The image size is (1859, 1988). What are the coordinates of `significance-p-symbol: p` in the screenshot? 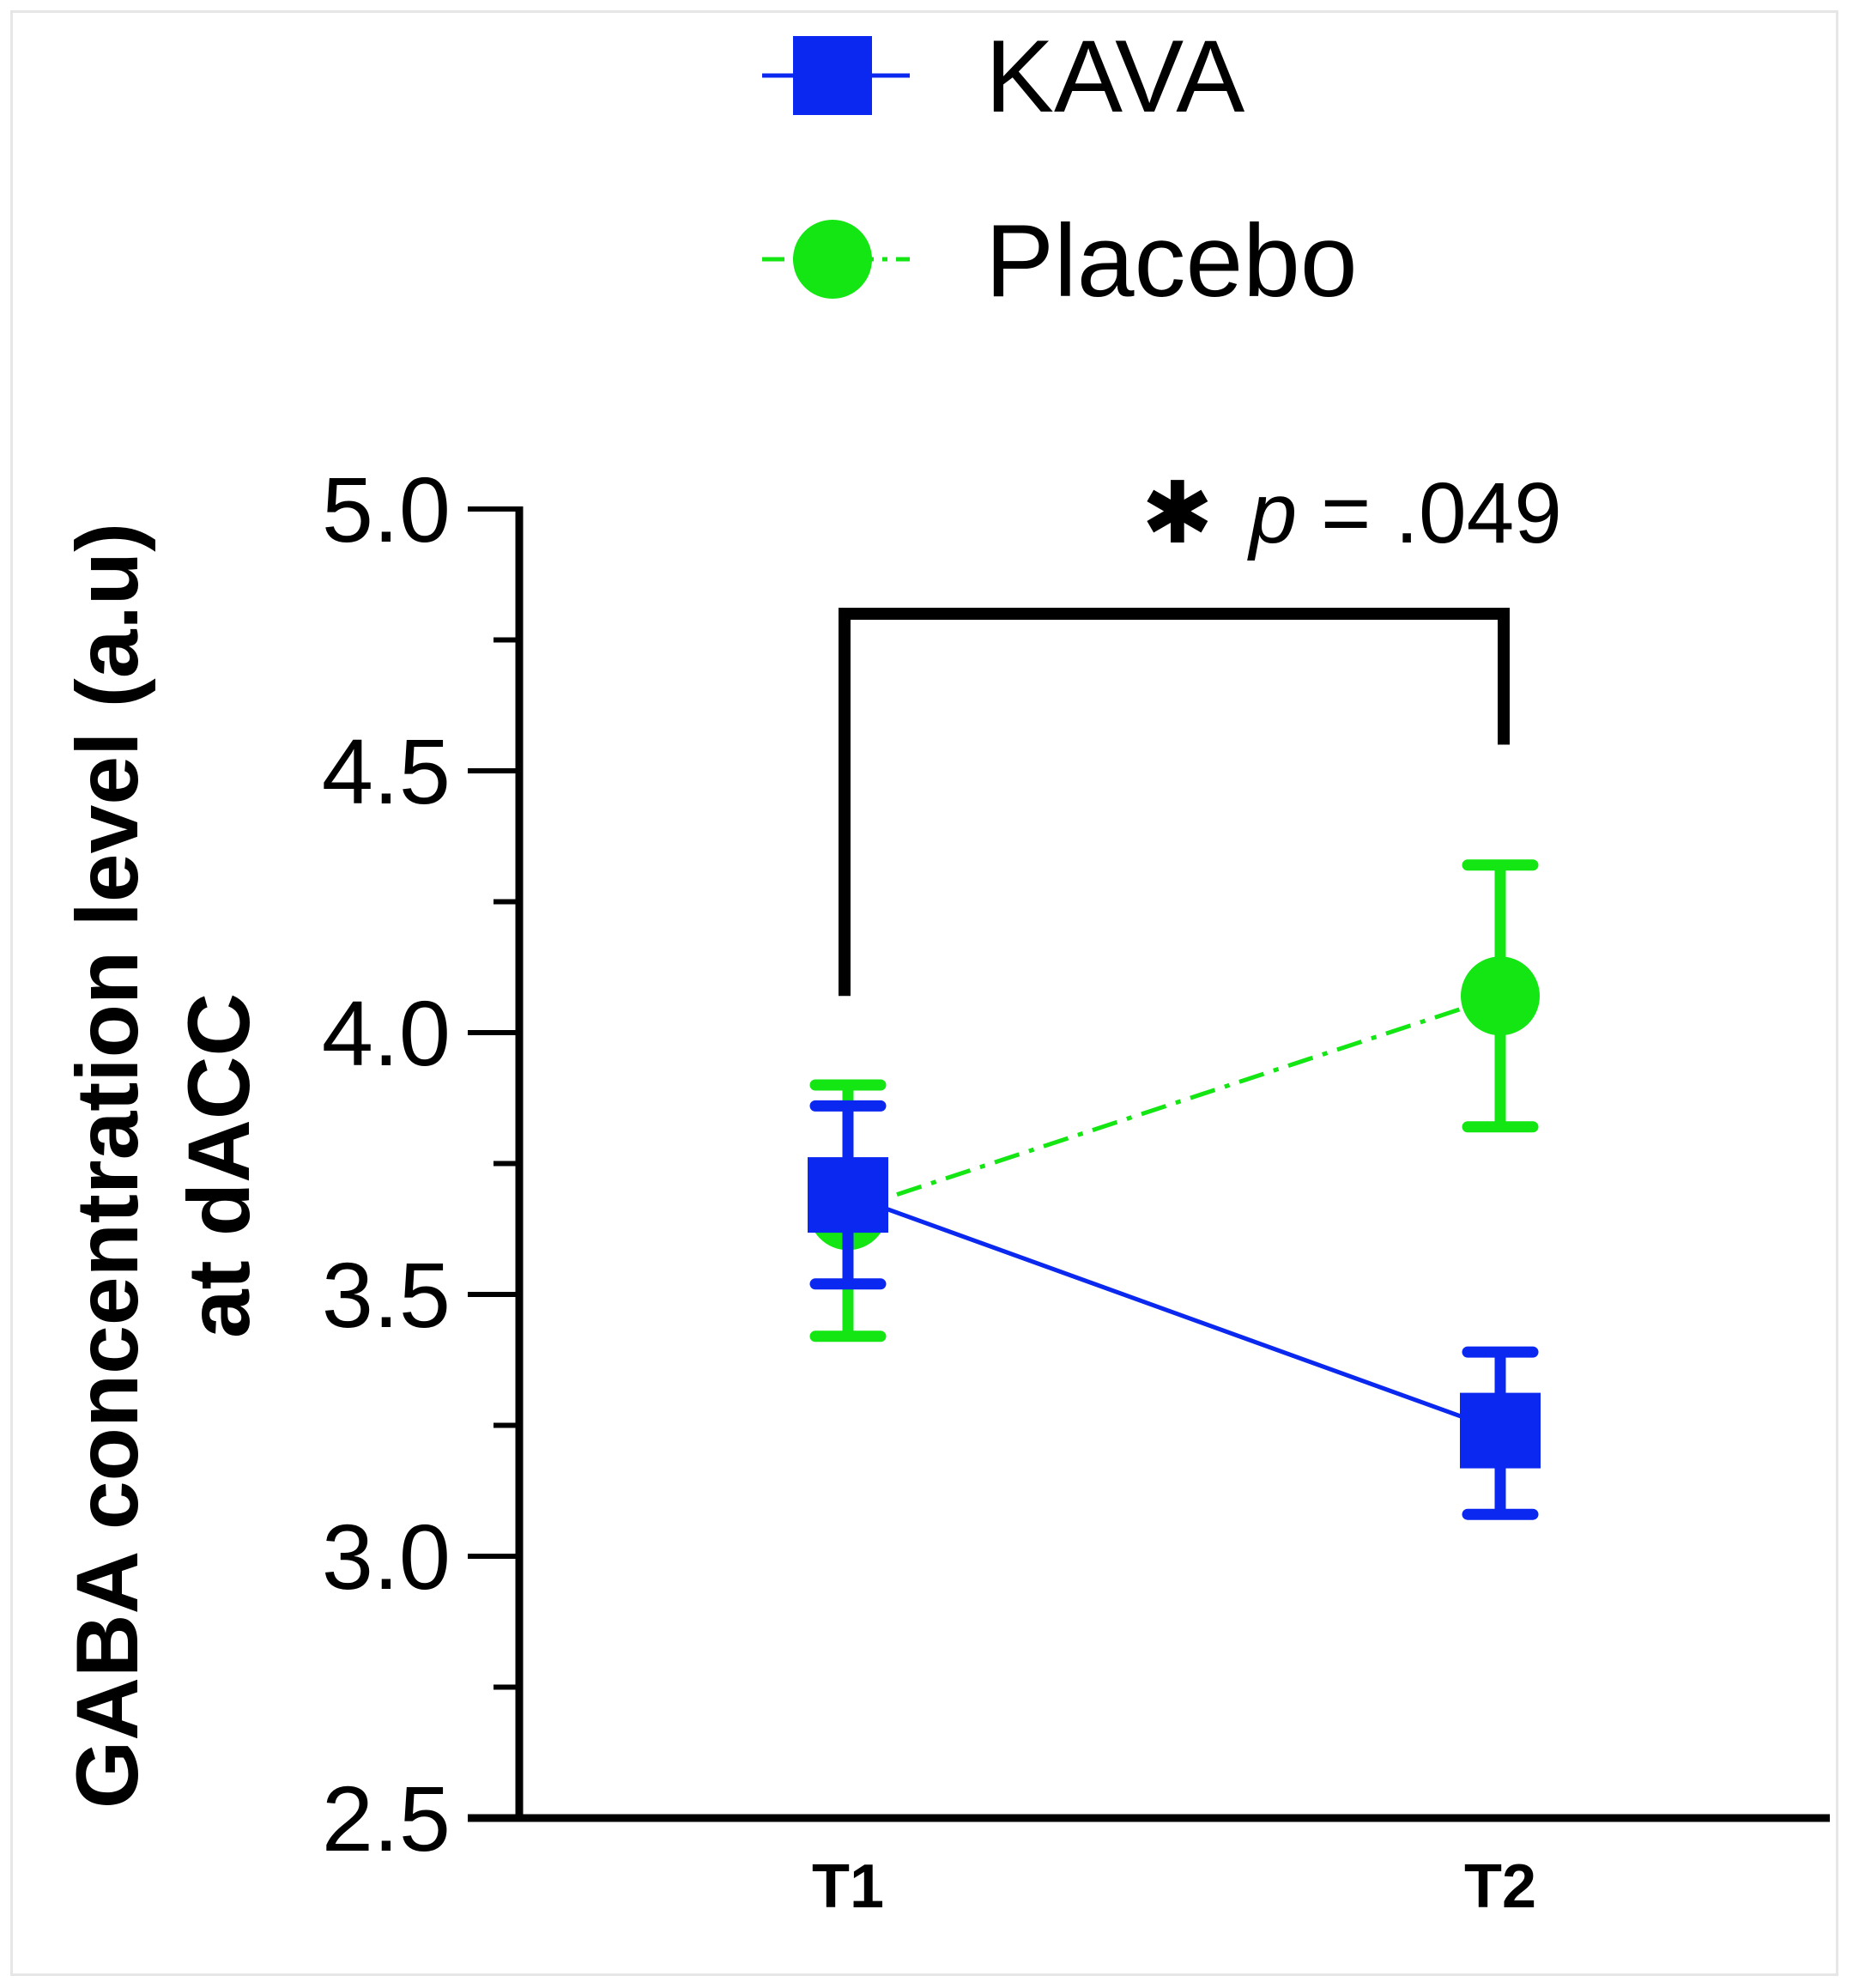 It's located at (1272, 513).